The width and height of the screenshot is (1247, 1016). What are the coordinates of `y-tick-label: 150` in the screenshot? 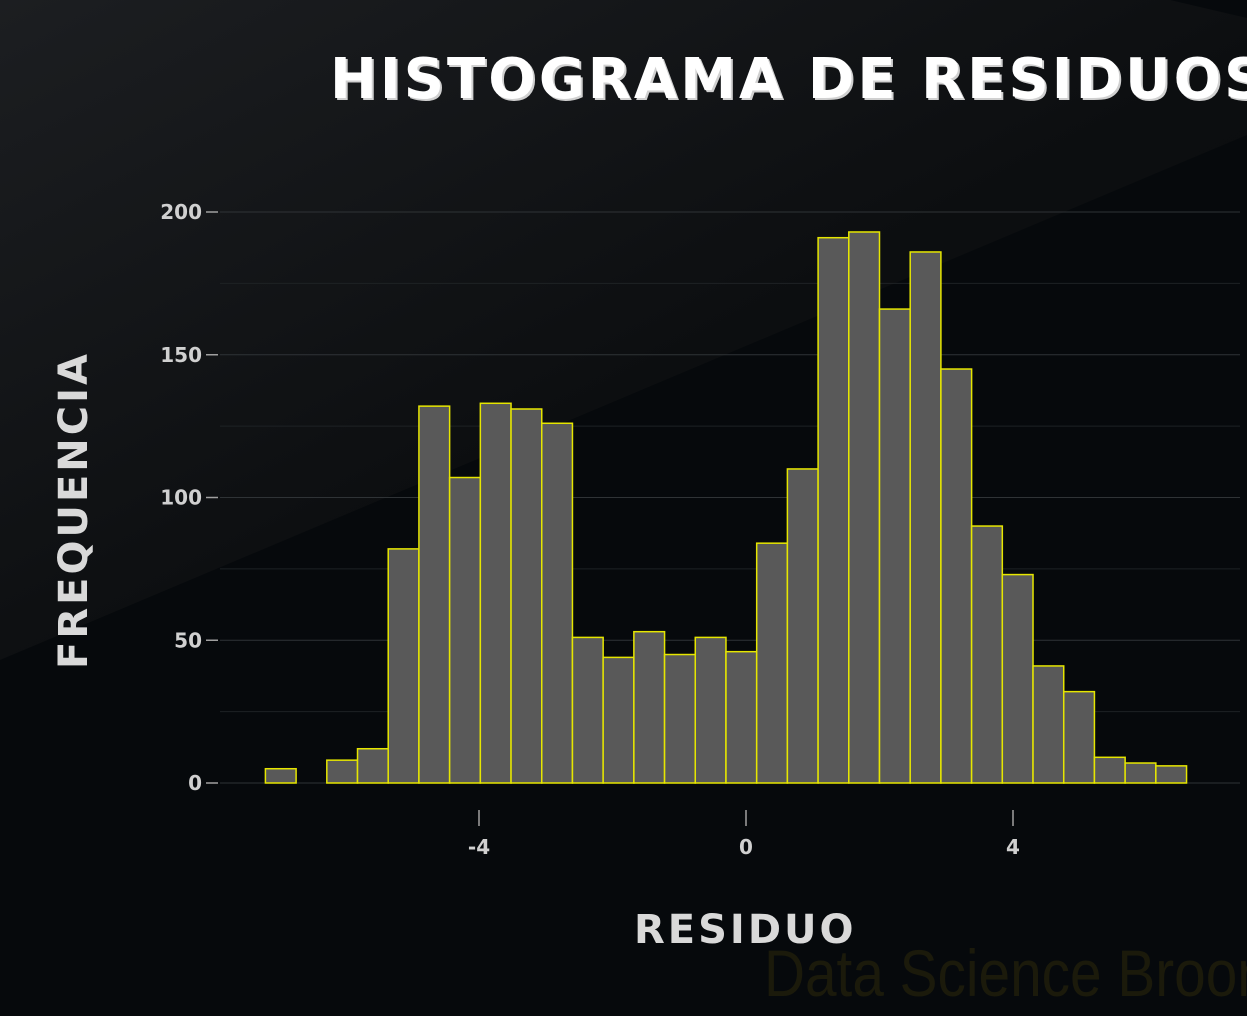 It's located at (181, 355).